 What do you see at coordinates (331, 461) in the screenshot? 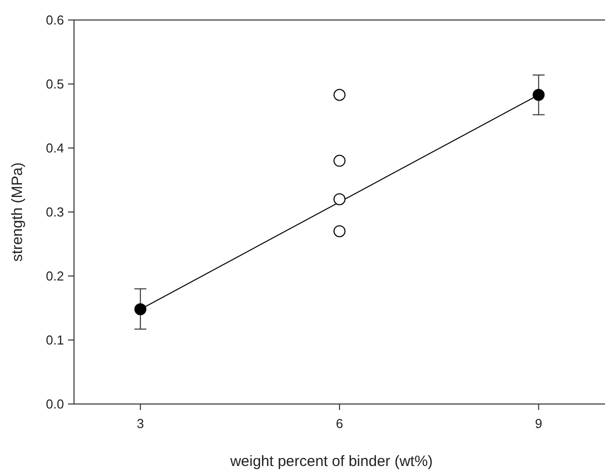
I see `x-axis-title: weight percent of binder (wt%)` at bounding box center [331, 461].